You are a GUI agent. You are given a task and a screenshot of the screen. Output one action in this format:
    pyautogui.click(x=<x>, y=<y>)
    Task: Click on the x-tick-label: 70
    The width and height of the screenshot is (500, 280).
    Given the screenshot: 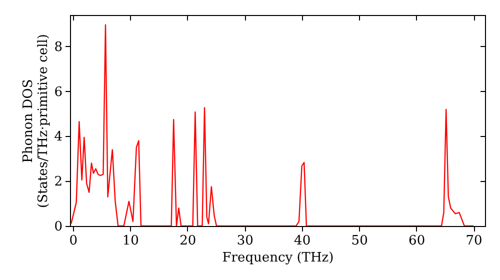 What is the action you would take?
    pyautogui.click(x=474, y=241)
    